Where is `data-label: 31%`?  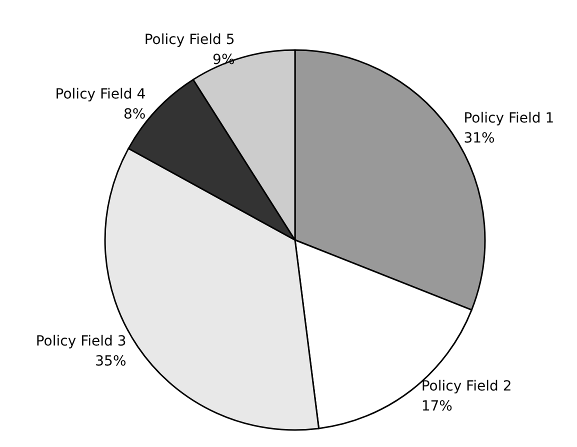 data-label: 31% is located at coordinates (479, 138).